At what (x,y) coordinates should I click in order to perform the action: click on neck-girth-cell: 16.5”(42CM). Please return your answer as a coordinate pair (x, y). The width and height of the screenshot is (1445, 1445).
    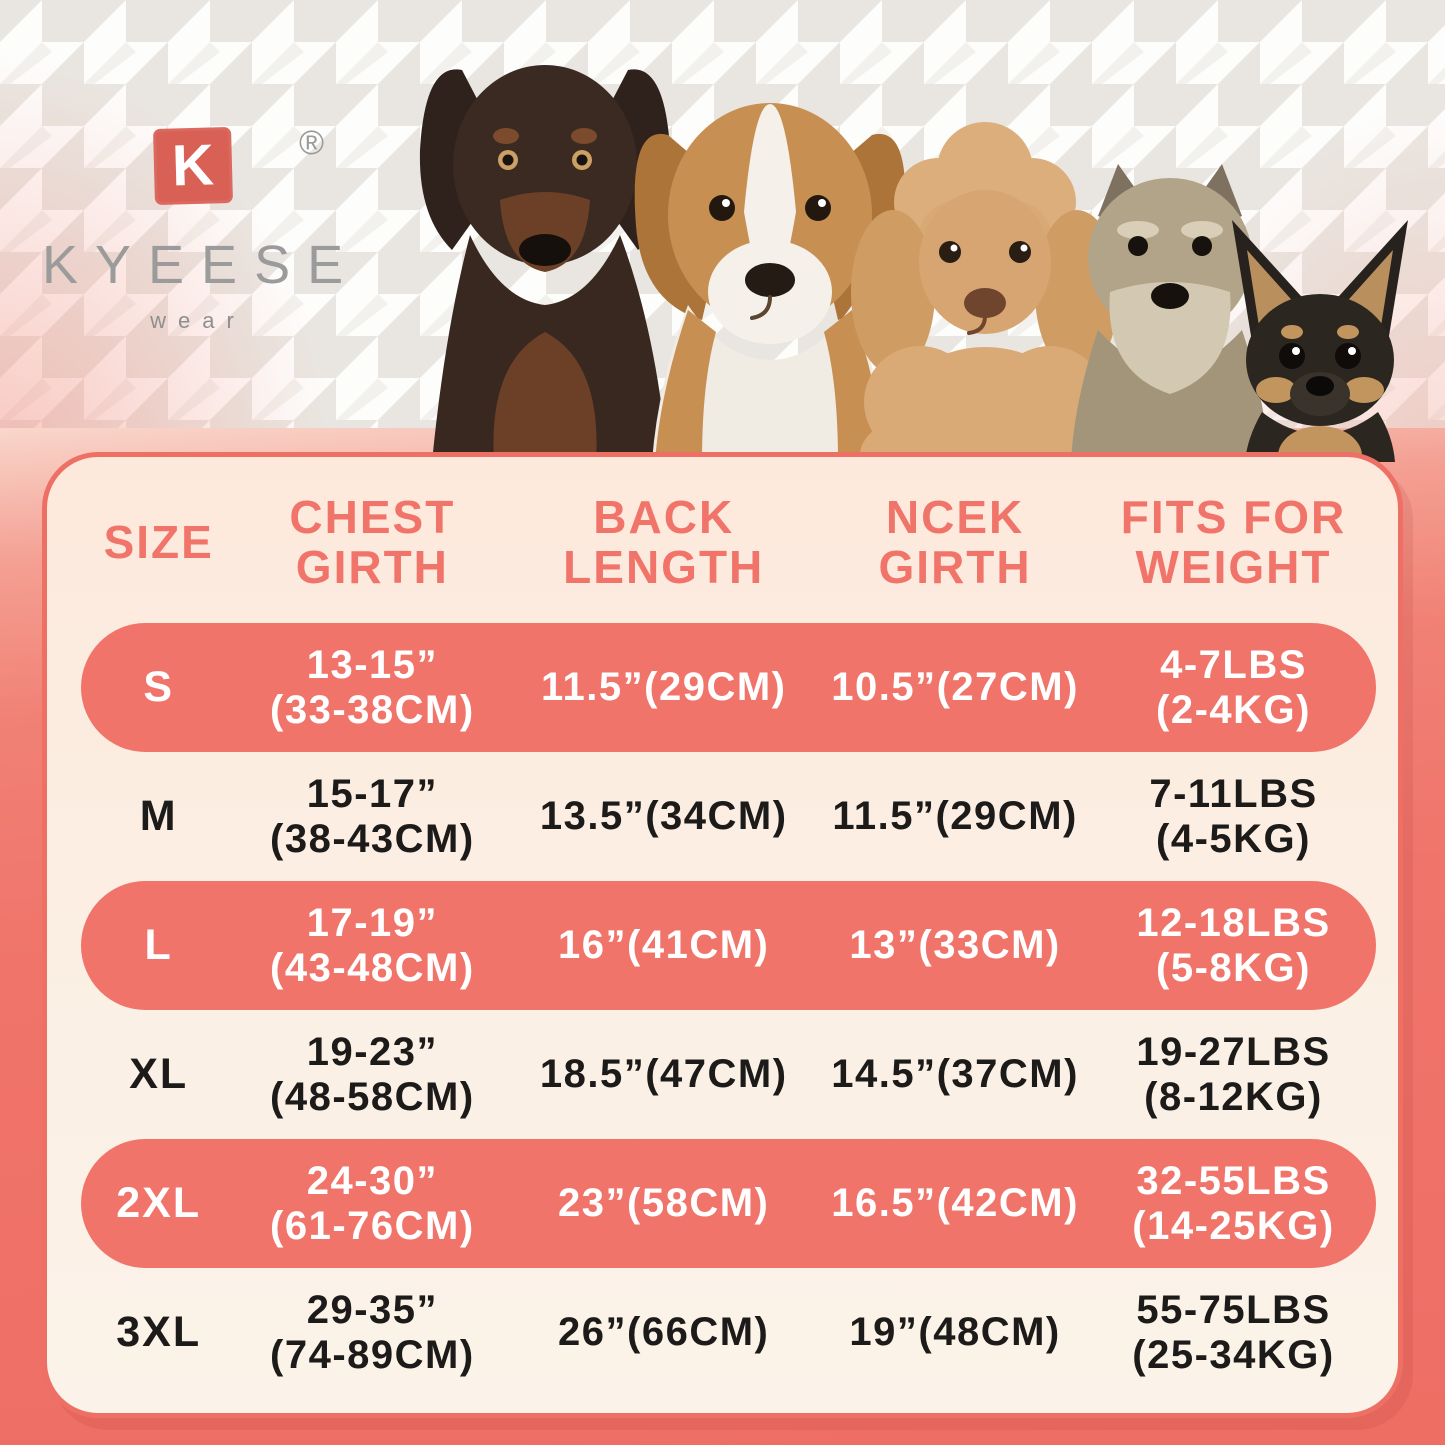
    Looking at the image, I should click on (955, 1203).